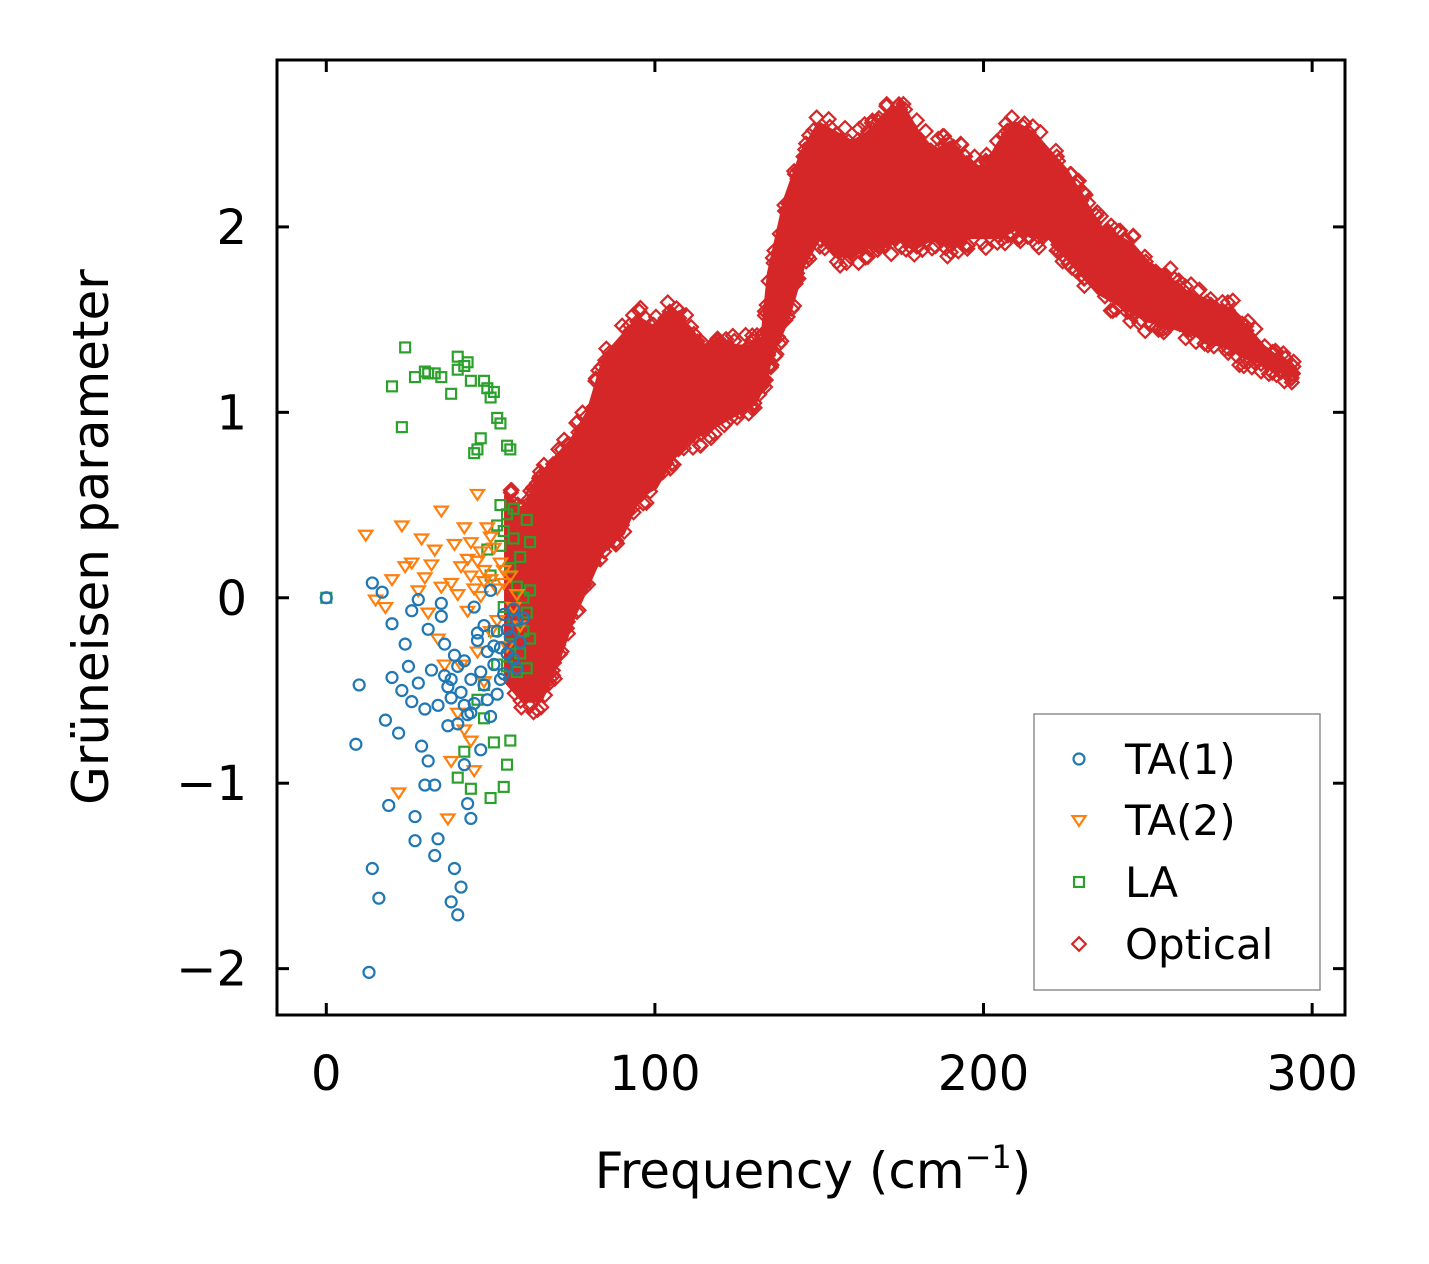 The width and height of the screenshot is (1429, 1264). What do you see at coordinates (1079, 944) in the screenshot?
I see `legend-marker-optical` at bounding box center [1079, 944].